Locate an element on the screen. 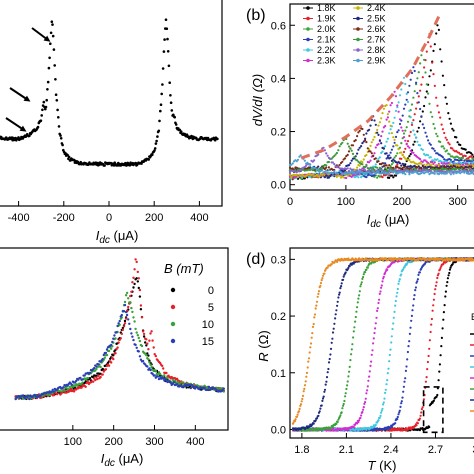 The height and width of the screenshot is (474, 474). panel-b-point-2.2K-74 is located at coordinates (389, 133).